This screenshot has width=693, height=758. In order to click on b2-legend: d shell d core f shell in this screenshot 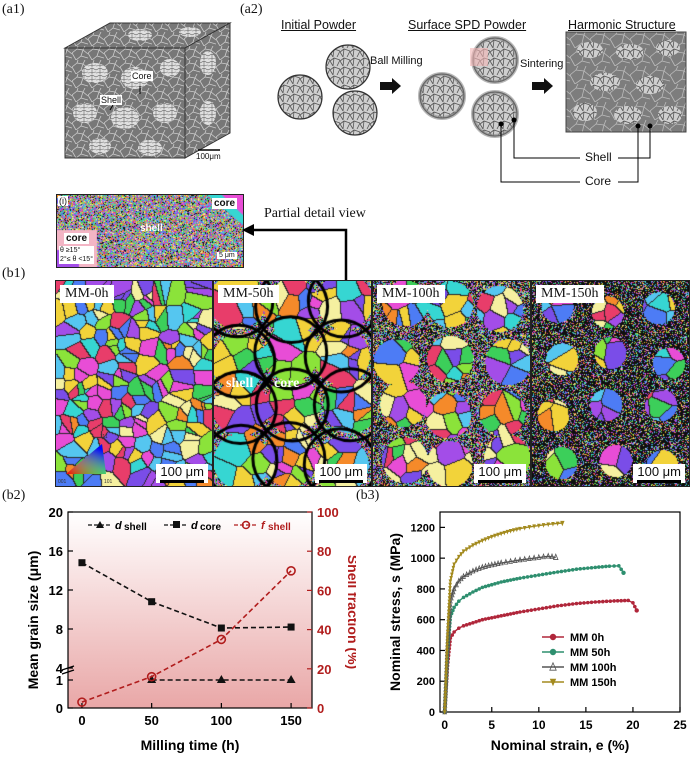, I will do `click(189, 526)`.